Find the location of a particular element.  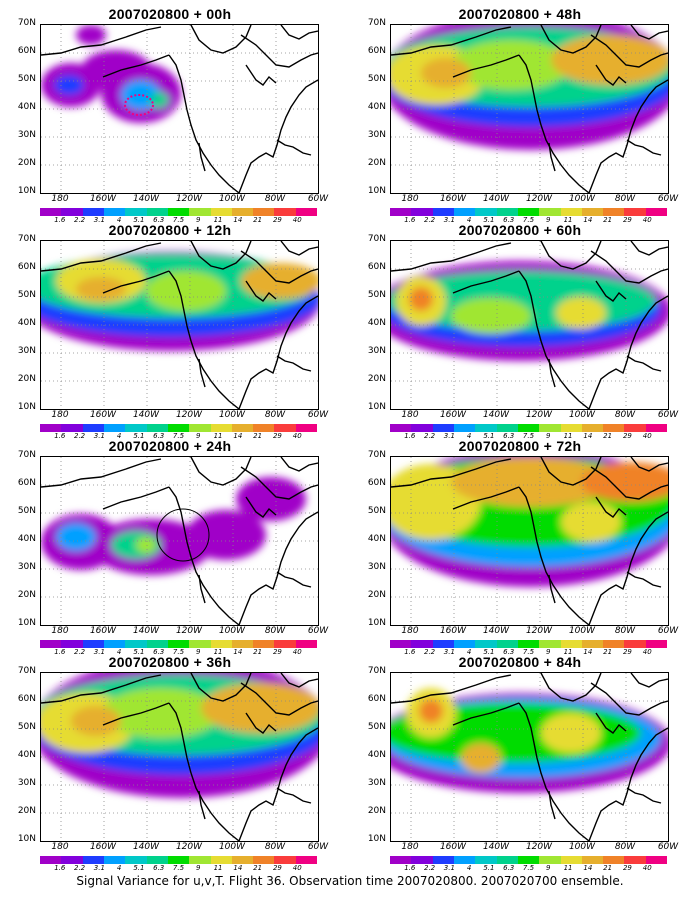

colorbar-label: 7.5 is located at coordinates (528, 220).